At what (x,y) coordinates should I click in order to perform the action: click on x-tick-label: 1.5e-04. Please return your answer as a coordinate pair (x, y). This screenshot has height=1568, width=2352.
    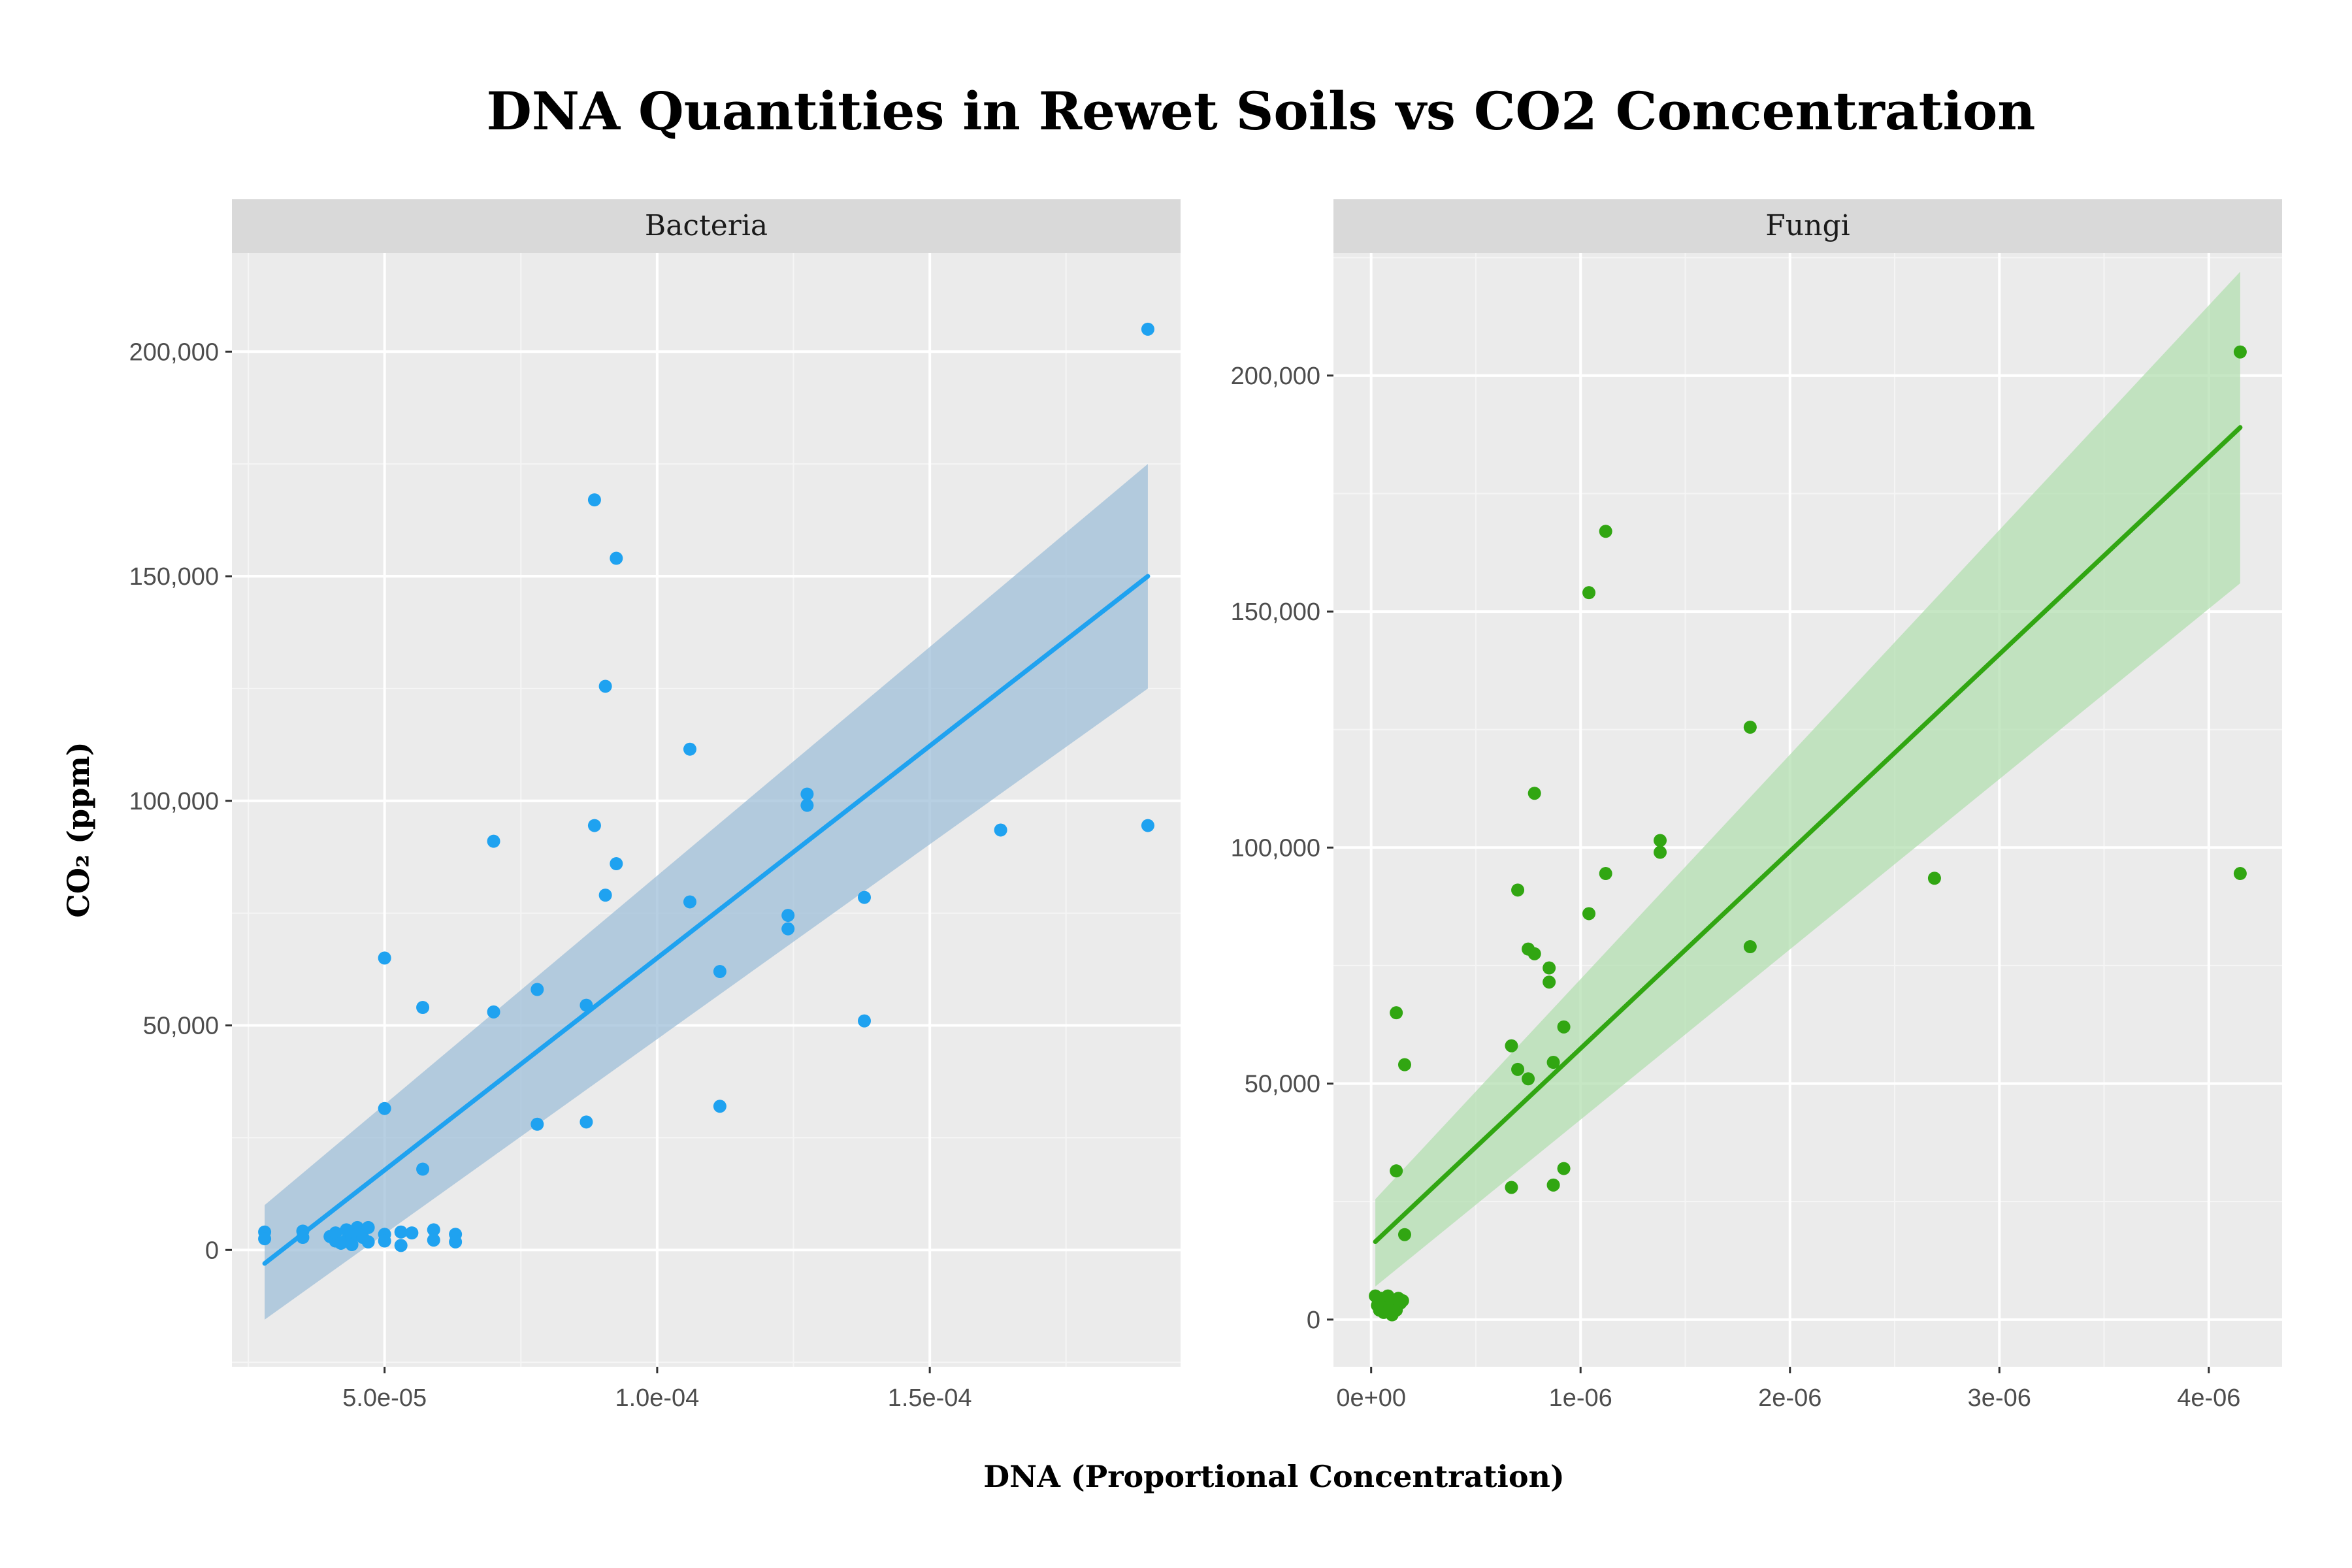
    Looking at the image, I should click on (930, 1398).